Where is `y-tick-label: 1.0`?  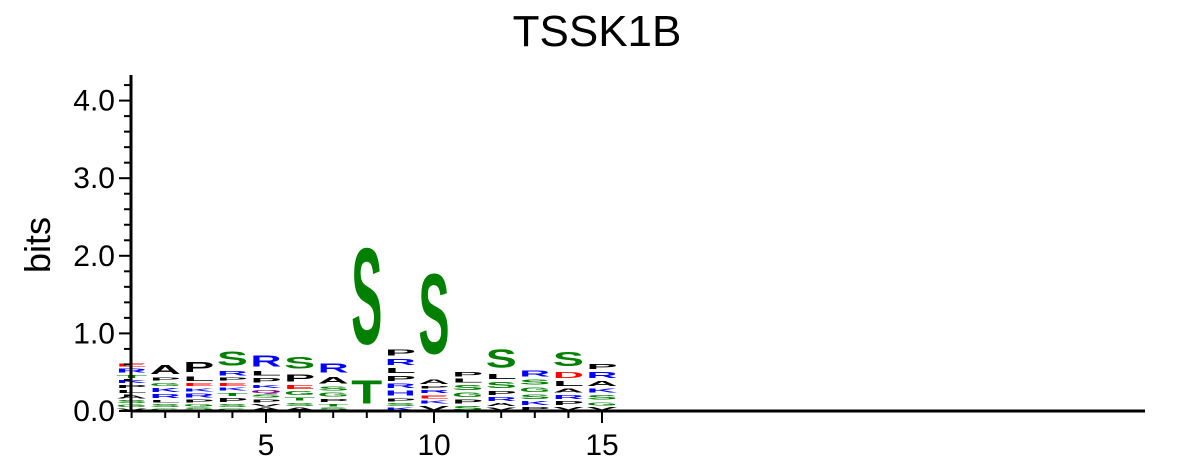 y-tick-label: 1.0 is located at coordinates (94, 333).